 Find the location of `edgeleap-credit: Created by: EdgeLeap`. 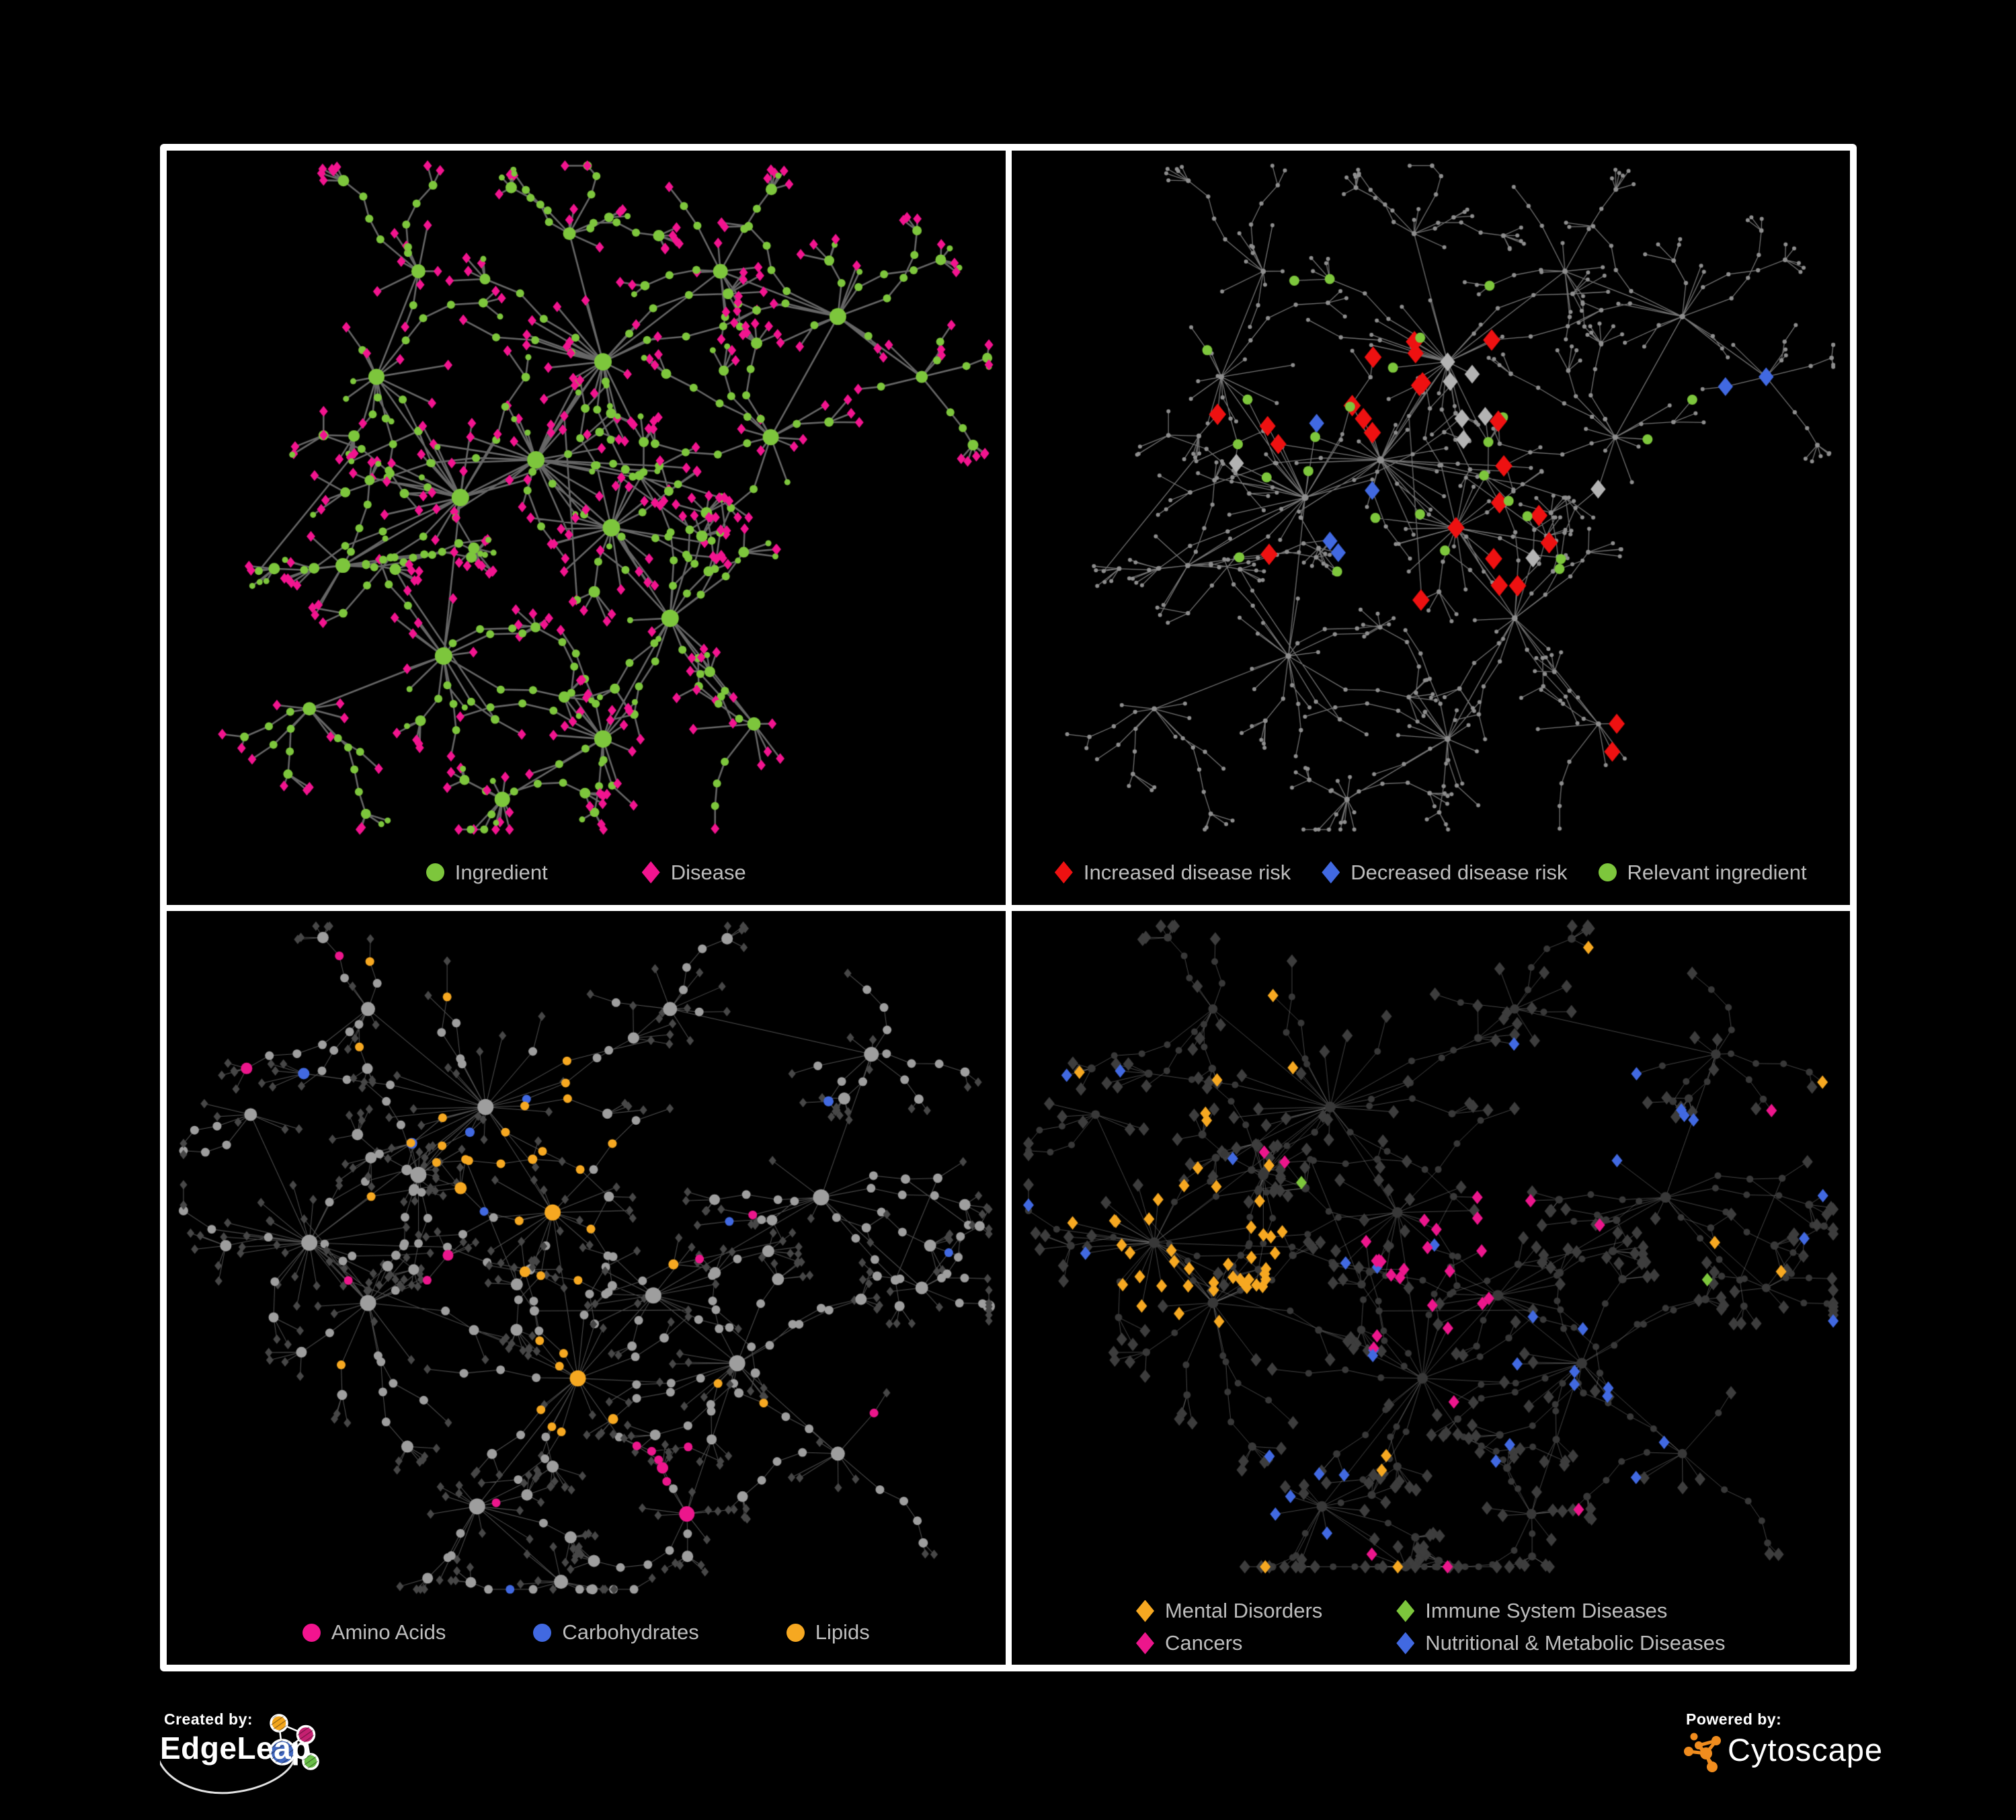

edgeleap-credit: Created by: EdgeLeap is located at coordinates (267, 1760).